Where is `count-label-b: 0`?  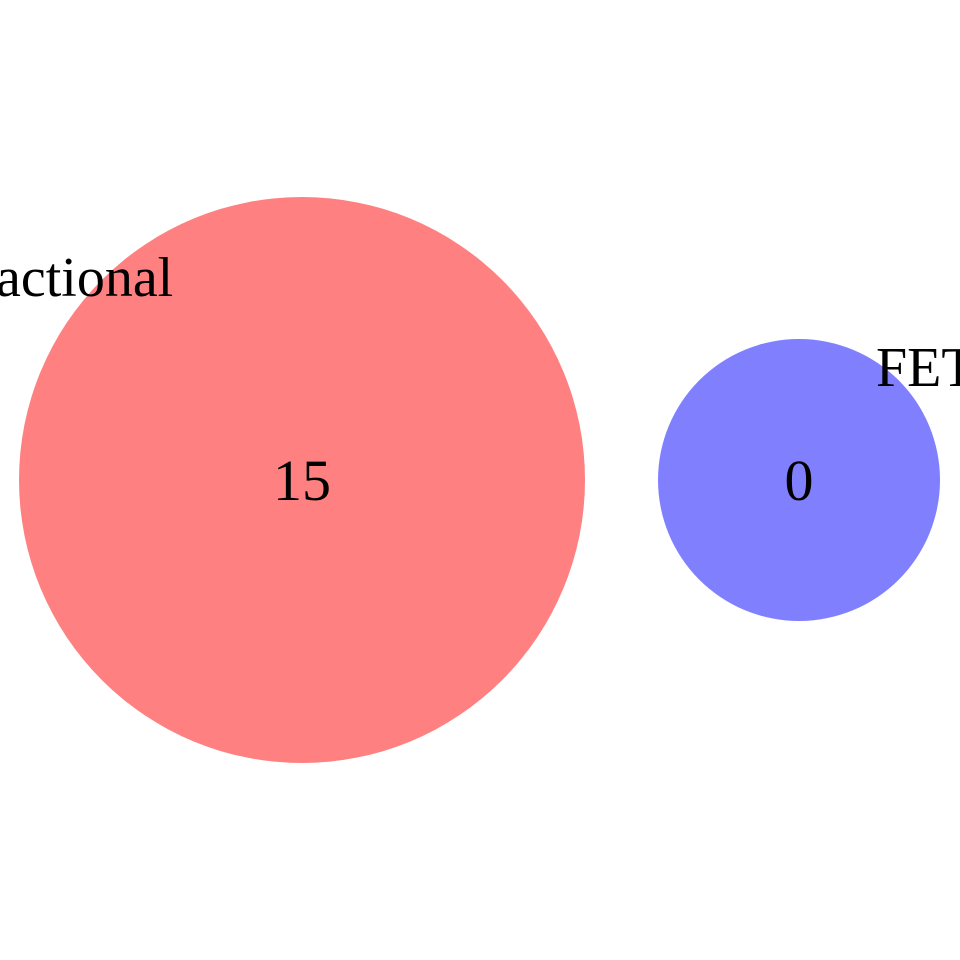 count-label-b: 0 is located at coordinates (799, 480).